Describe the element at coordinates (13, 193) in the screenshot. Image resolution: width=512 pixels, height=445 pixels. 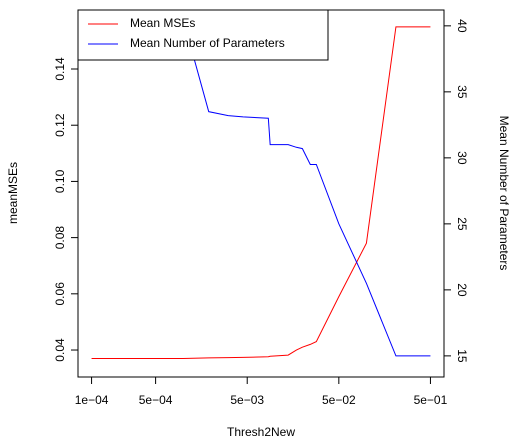
I see `y-axis-label: meanMSEs` at that location.